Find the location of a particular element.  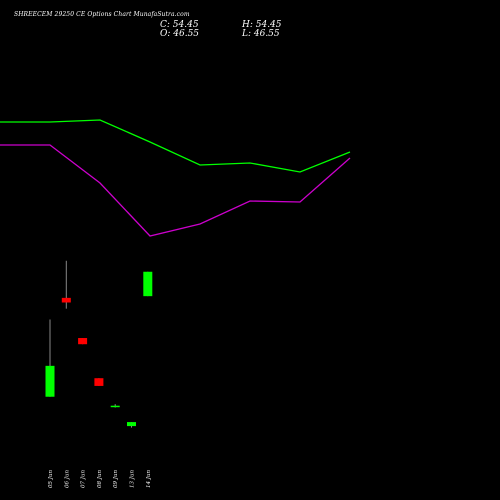

open-value: O: 46.55 is located at coordinates (180, 34).